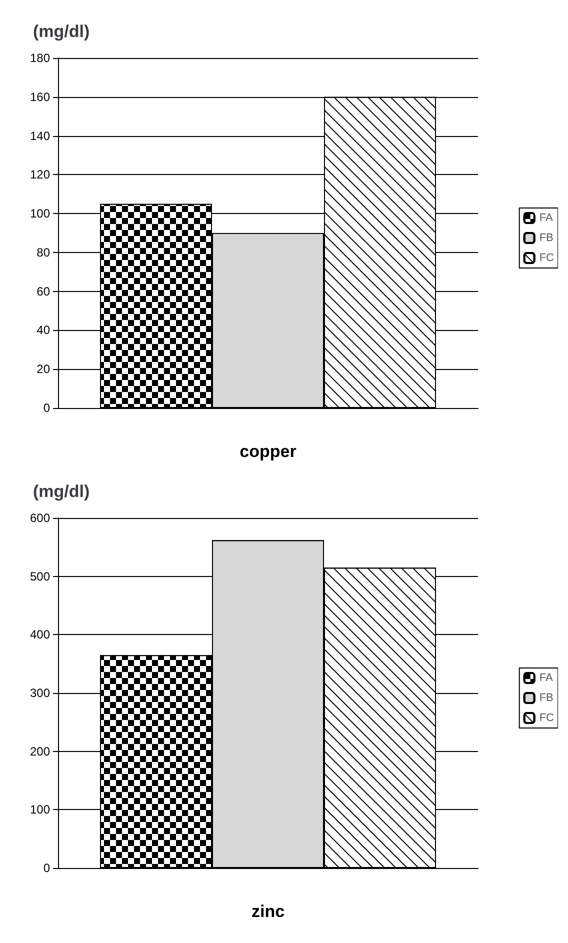 This screenshot has height=943, width=568. What do you see at coordinates (268, 911) in the screenshot?
I see `x-axis-title: zinc` at bounding box center [268, 911].